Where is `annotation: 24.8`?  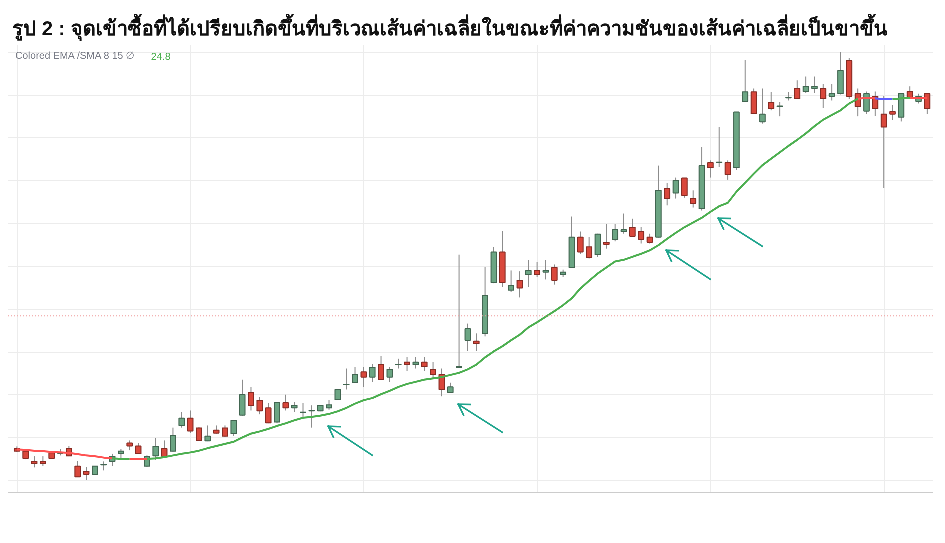 annotation: 24.8 is located at coordinates (161, 57).